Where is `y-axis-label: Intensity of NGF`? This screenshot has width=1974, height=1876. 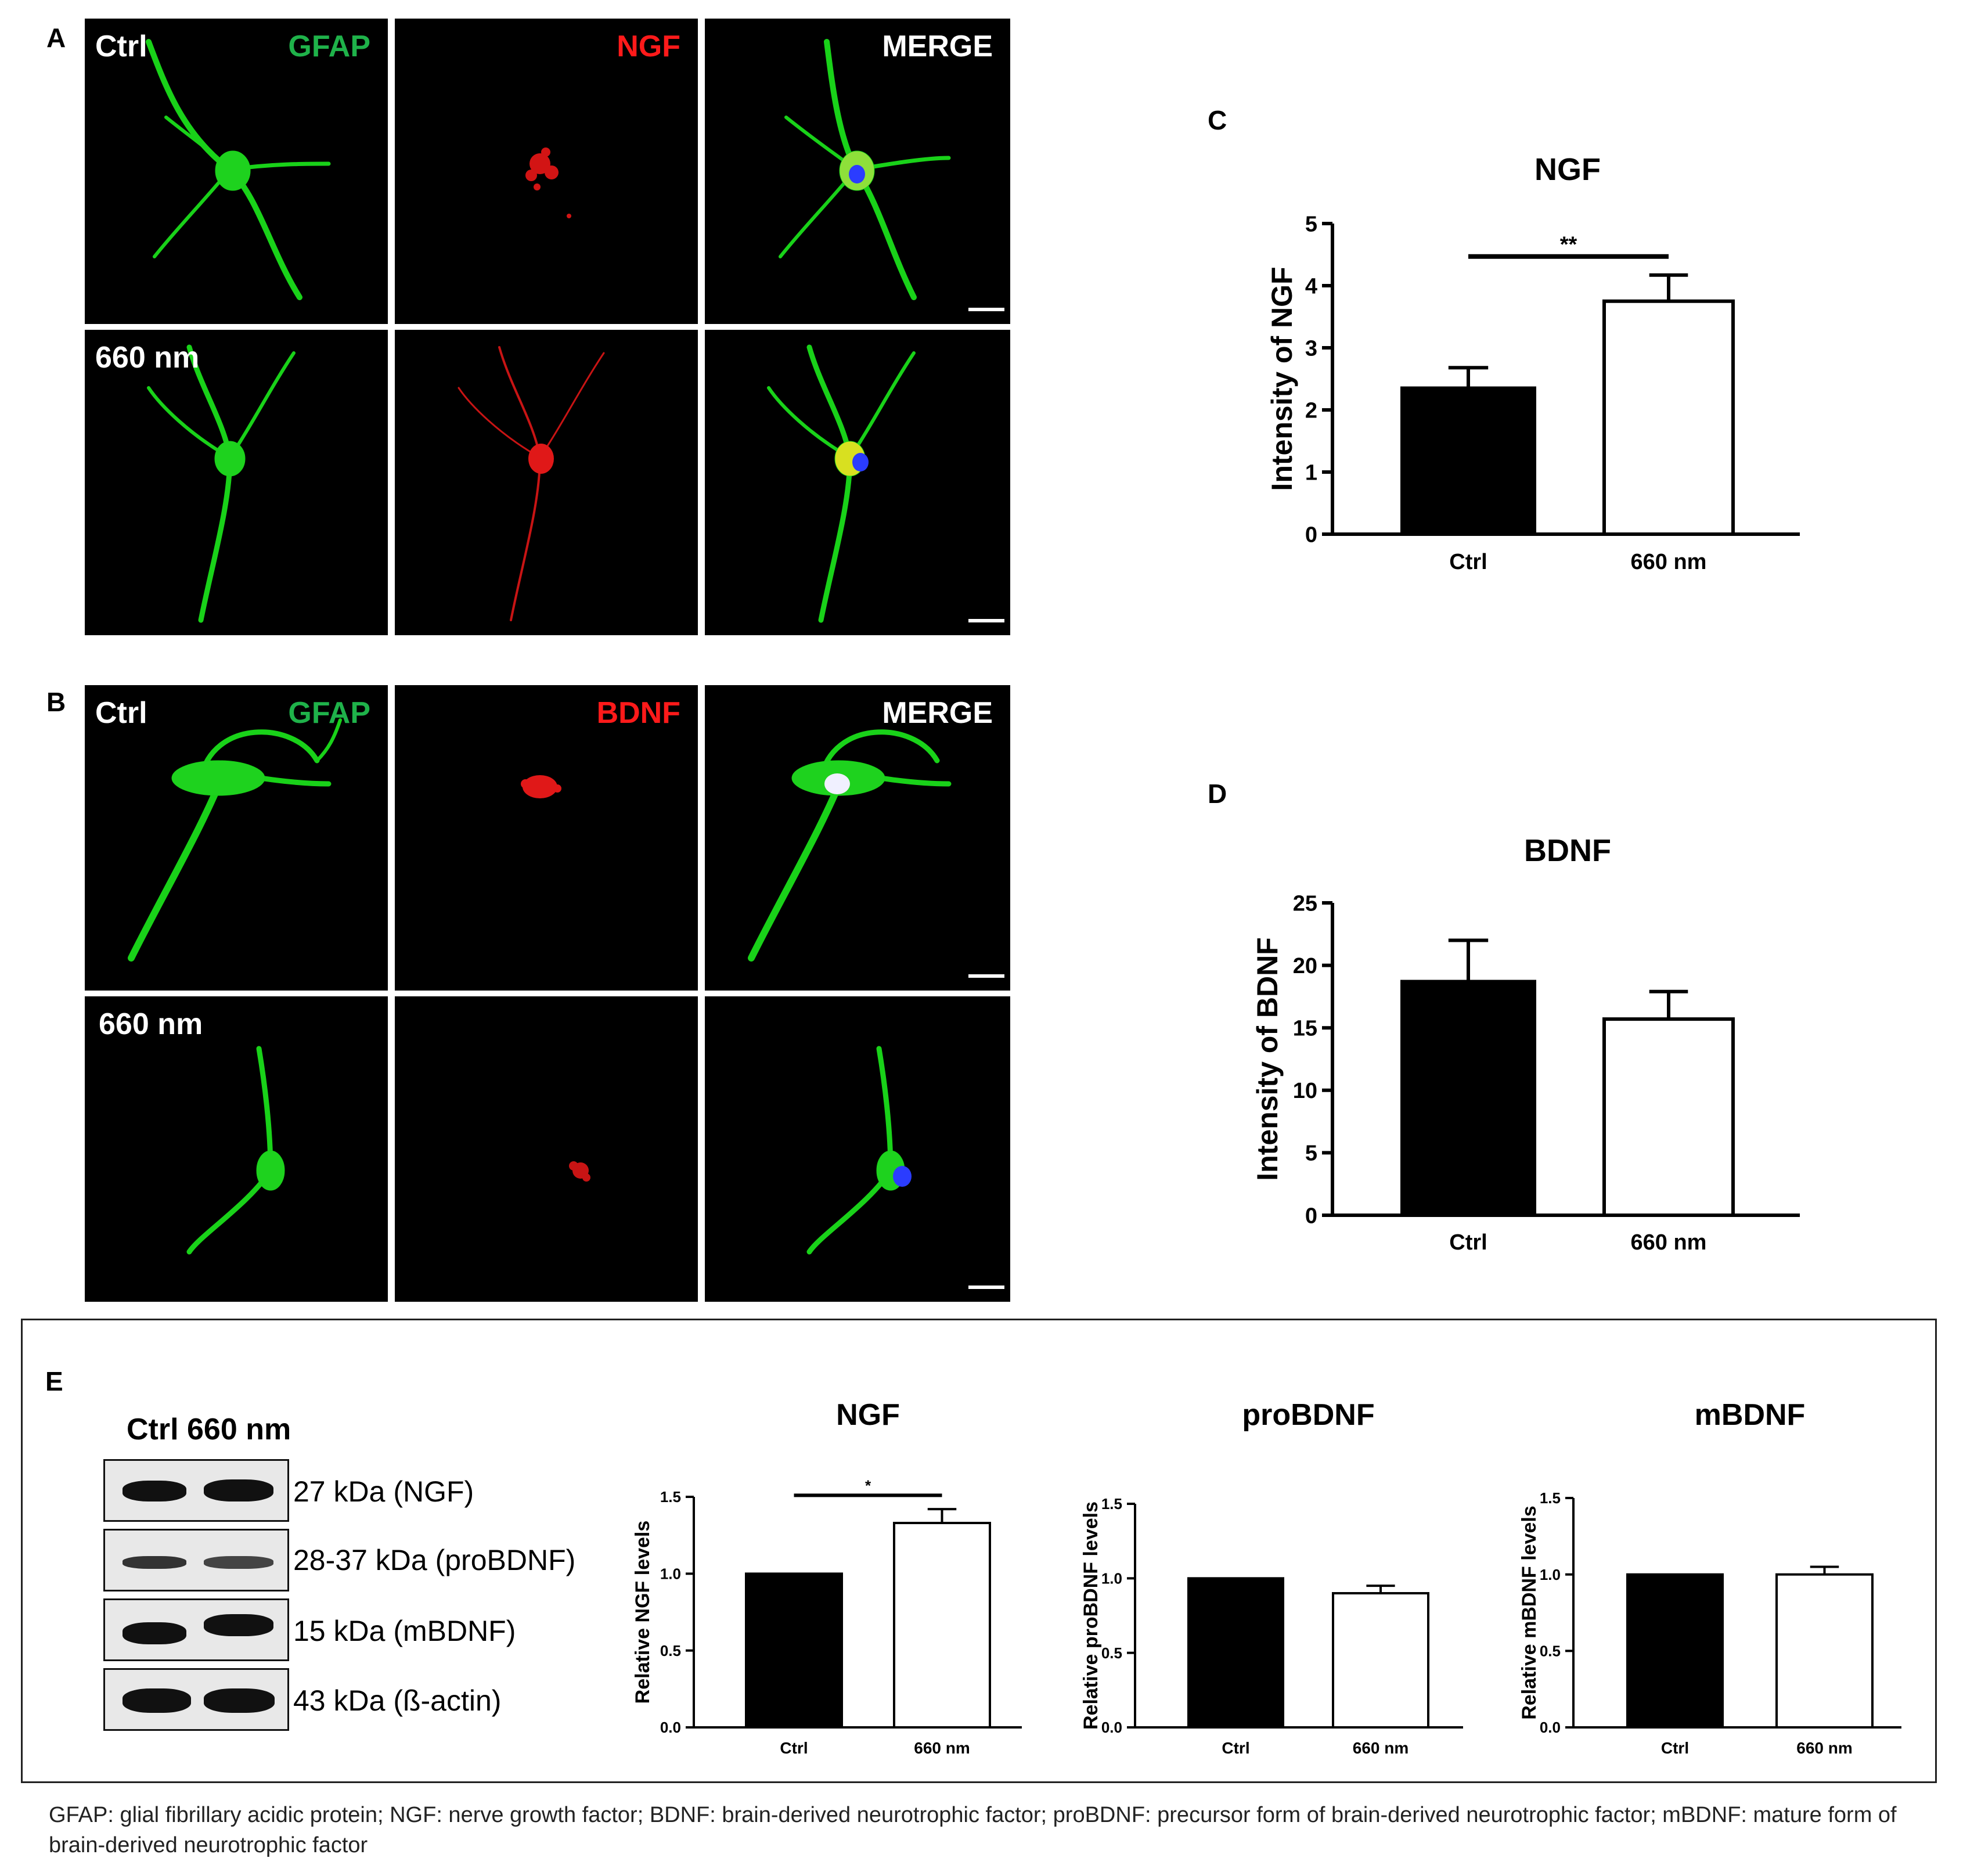 y-axis-label: Intensity of NGF is located at coordinates (1282, 379).